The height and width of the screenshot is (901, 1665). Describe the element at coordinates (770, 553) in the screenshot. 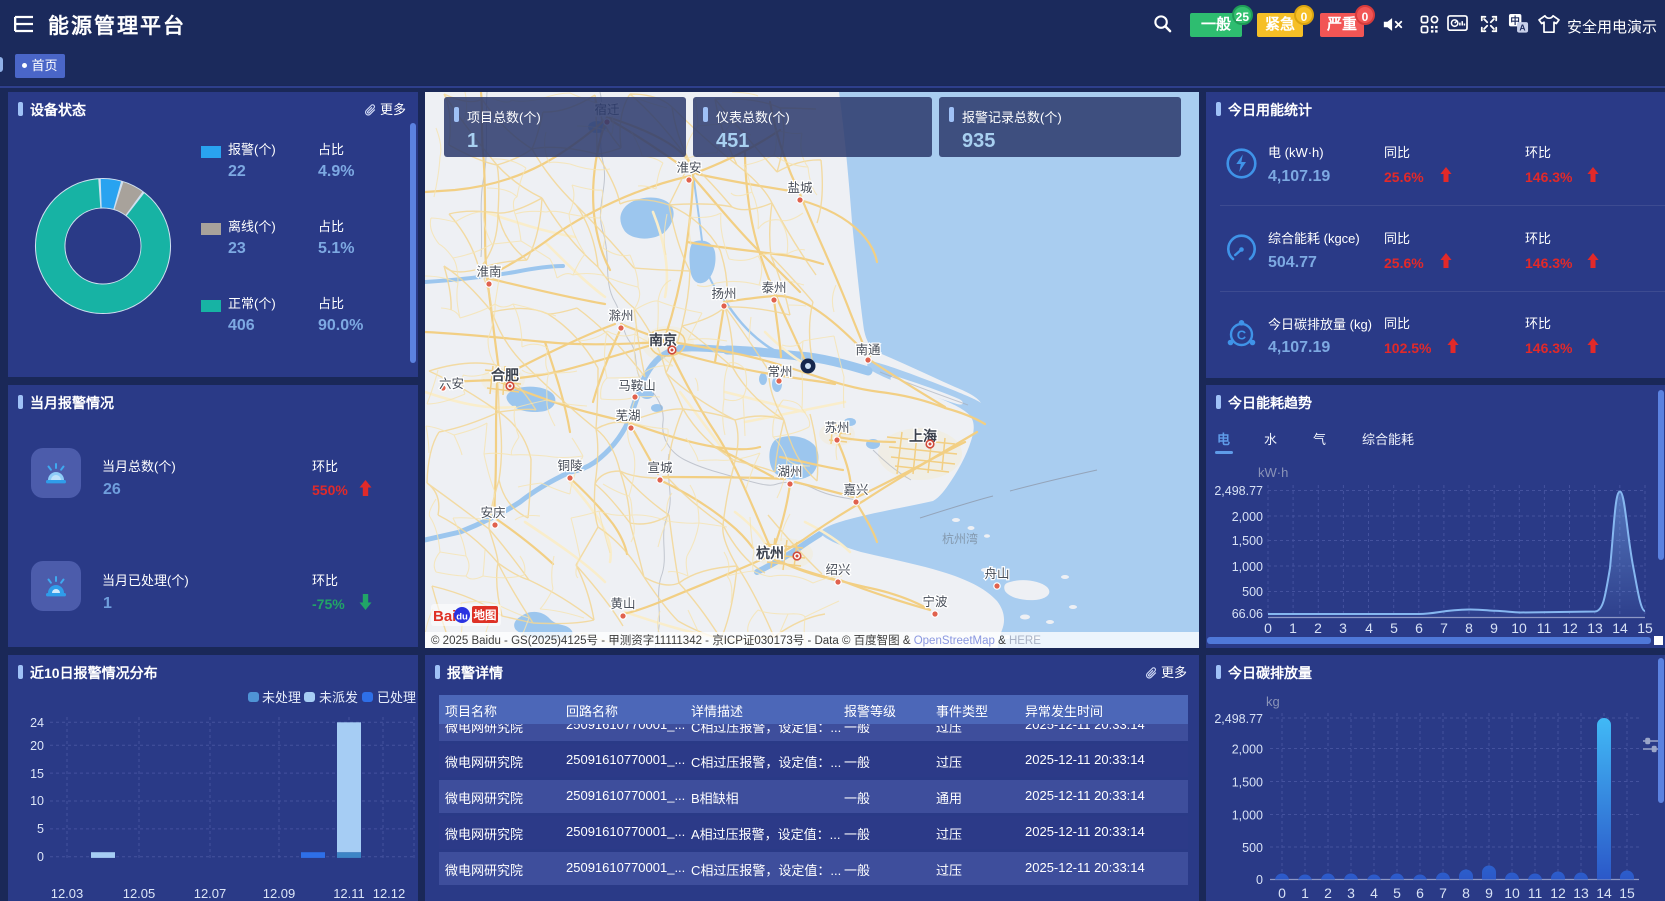

I see `svg-text: 杭州` at that location.